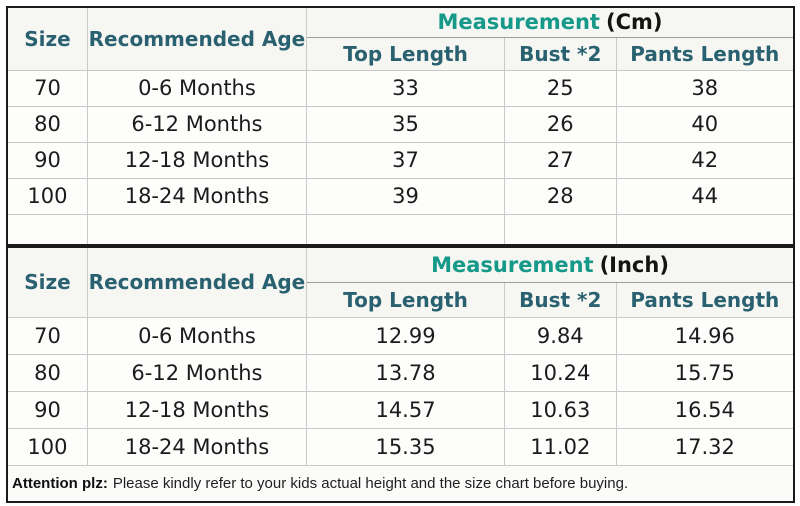 The image size is (800, 506). What do you see at coordinates (405, 196) in the screenshot?
I see `top-length-cell: 39` at bounding box center [405, 196].